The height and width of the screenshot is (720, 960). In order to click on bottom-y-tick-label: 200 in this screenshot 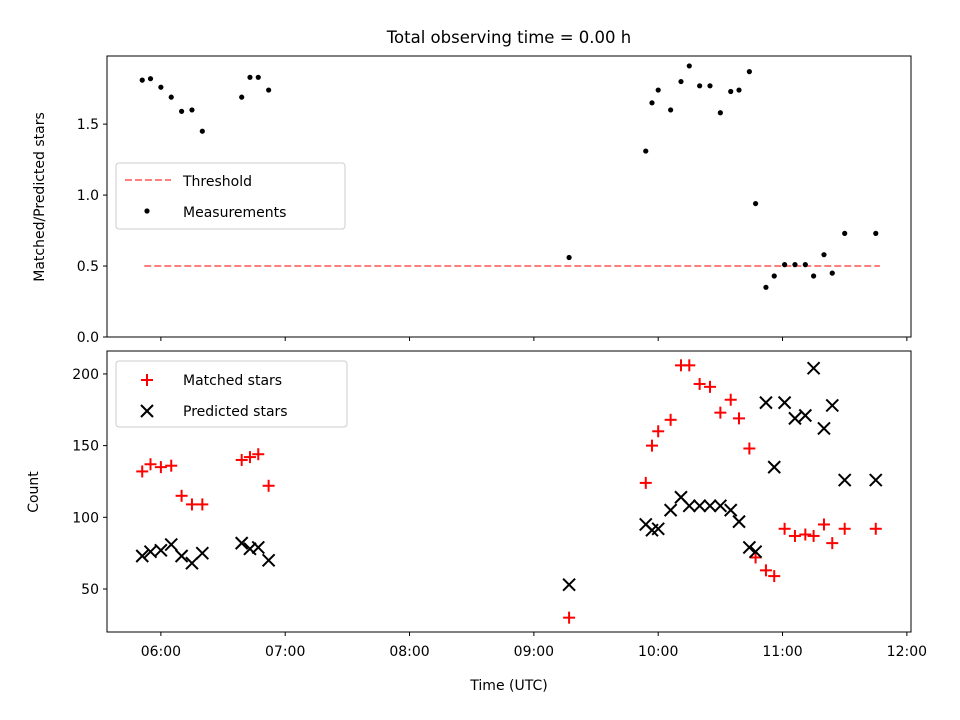, I will do `click(85, 375)`.